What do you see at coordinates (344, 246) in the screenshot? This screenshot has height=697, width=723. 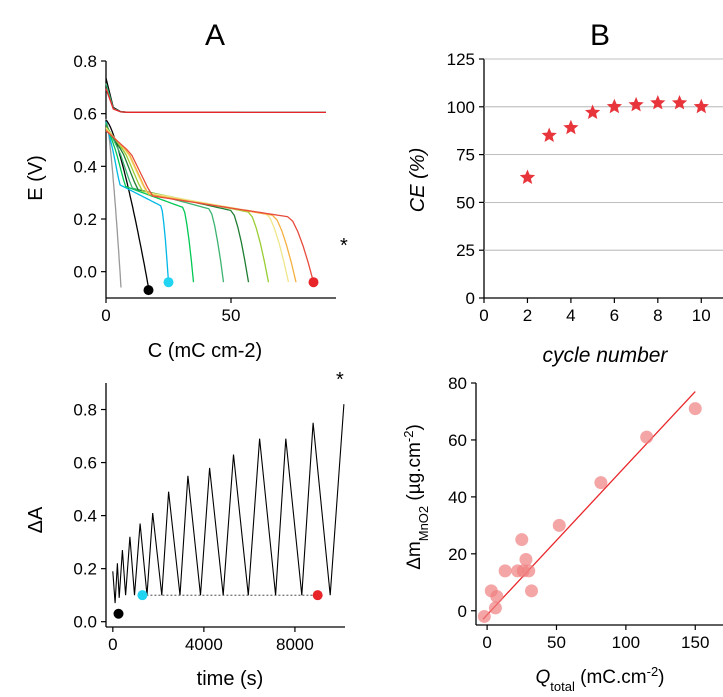 I see `chart-a-top-annotation: *` at bounding box center [344, 246].